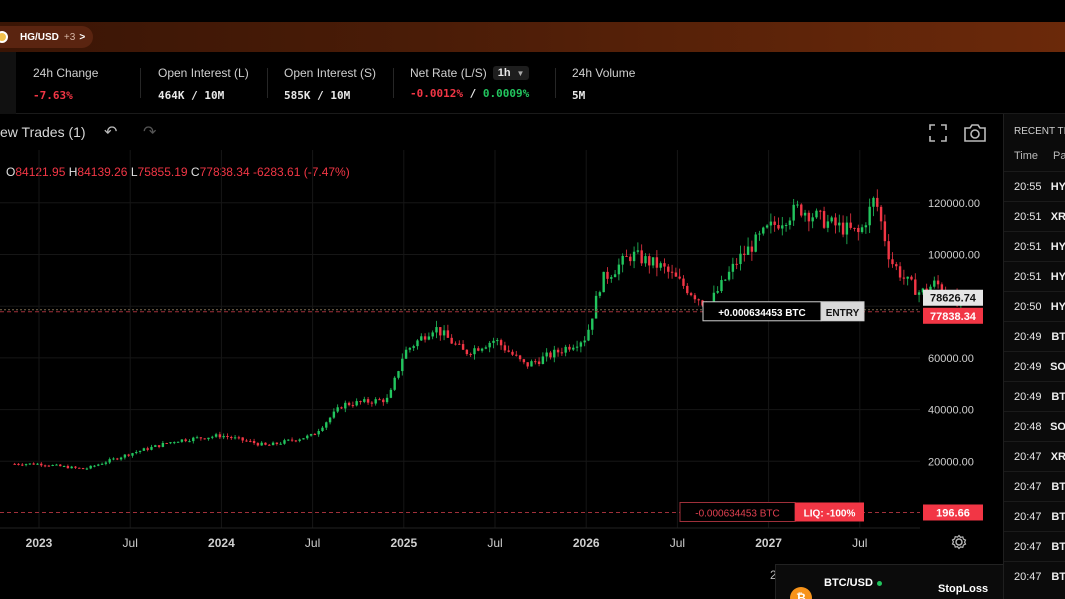 The image size is (1065, 599). Describe the element at coordinates (203, 73) in the screenshot. I see `stat-label: Open Interest (L)` at that location.